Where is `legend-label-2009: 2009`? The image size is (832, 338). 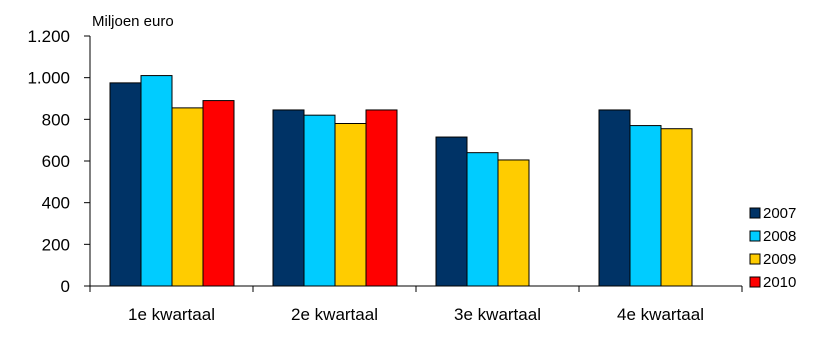
legend-label-2009: 2009 is located at coordinates (779, 259).